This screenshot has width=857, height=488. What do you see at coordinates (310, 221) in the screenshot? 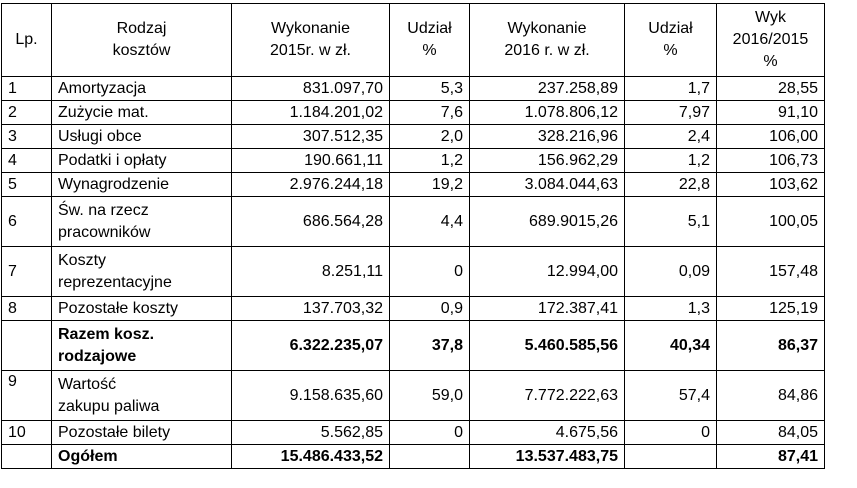
I see `row-w2015: 686.564,28` at bounding box center [310, 221].